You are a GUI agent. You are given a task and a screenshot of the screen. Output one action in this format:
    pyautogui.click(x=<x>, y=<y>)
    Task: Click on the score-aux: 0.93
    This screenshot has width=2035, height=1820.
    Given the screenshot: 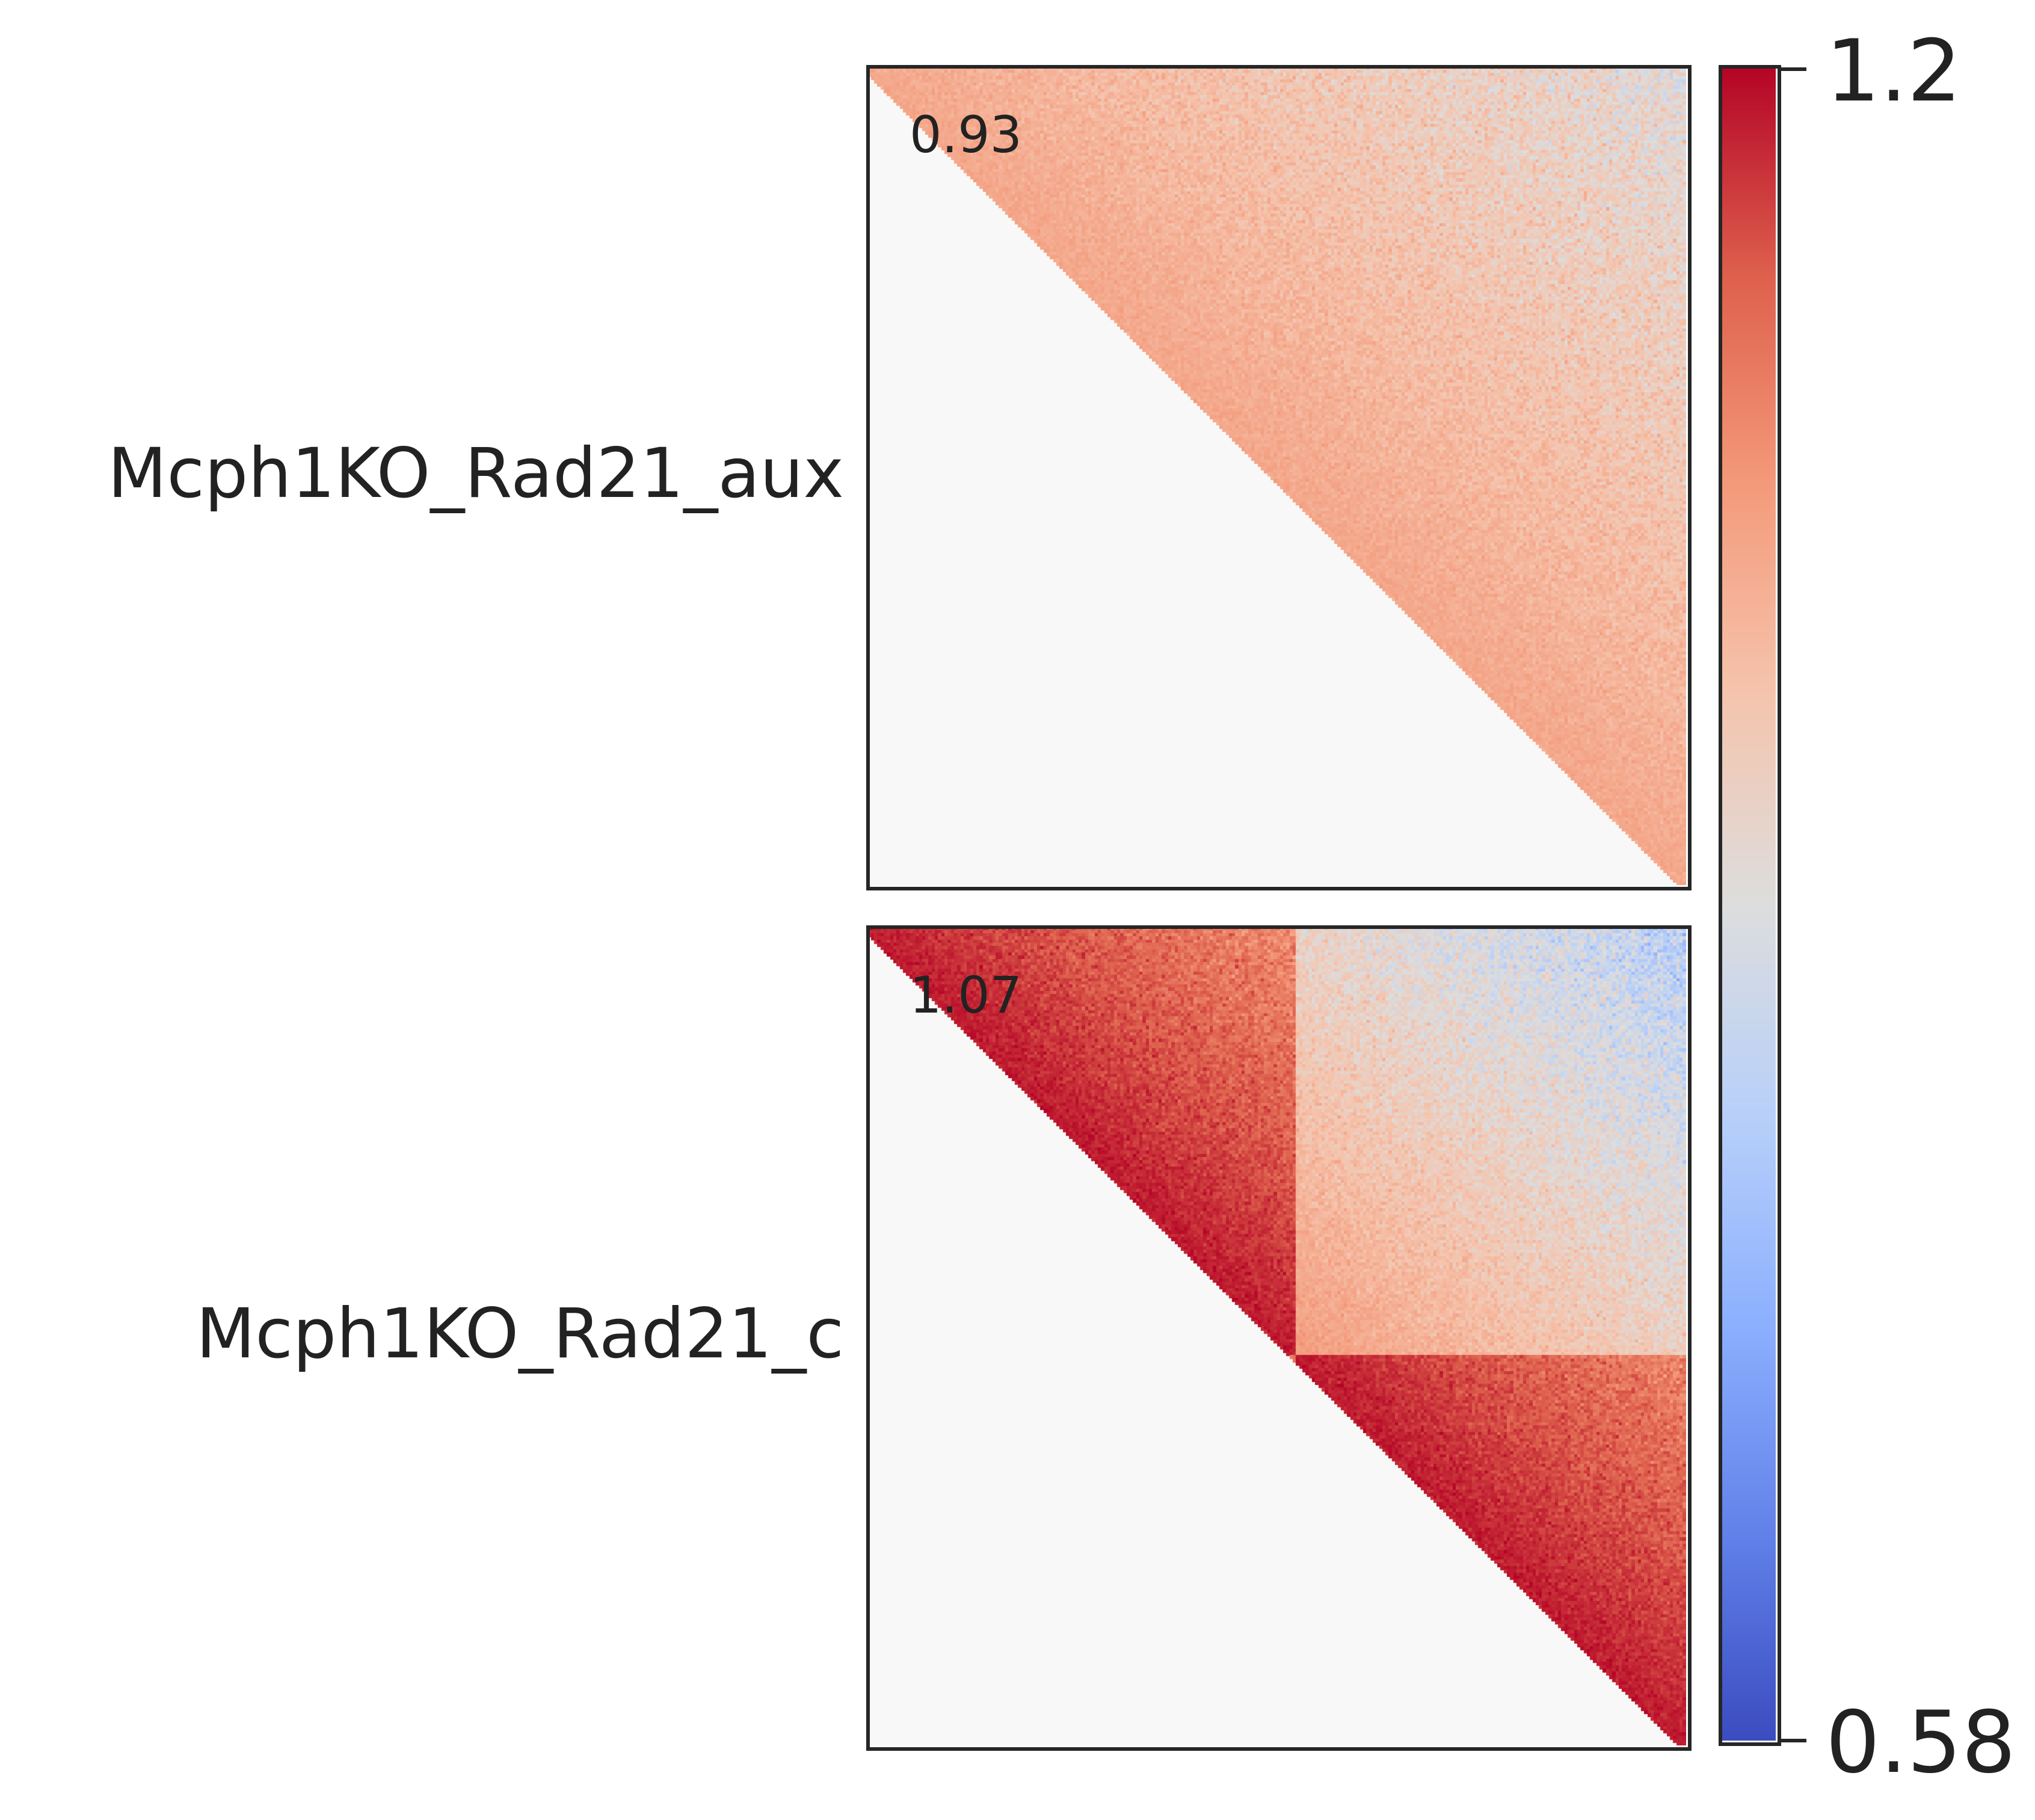 What is the action you would take?
    pyautogui.click(x=966, y=134)
    